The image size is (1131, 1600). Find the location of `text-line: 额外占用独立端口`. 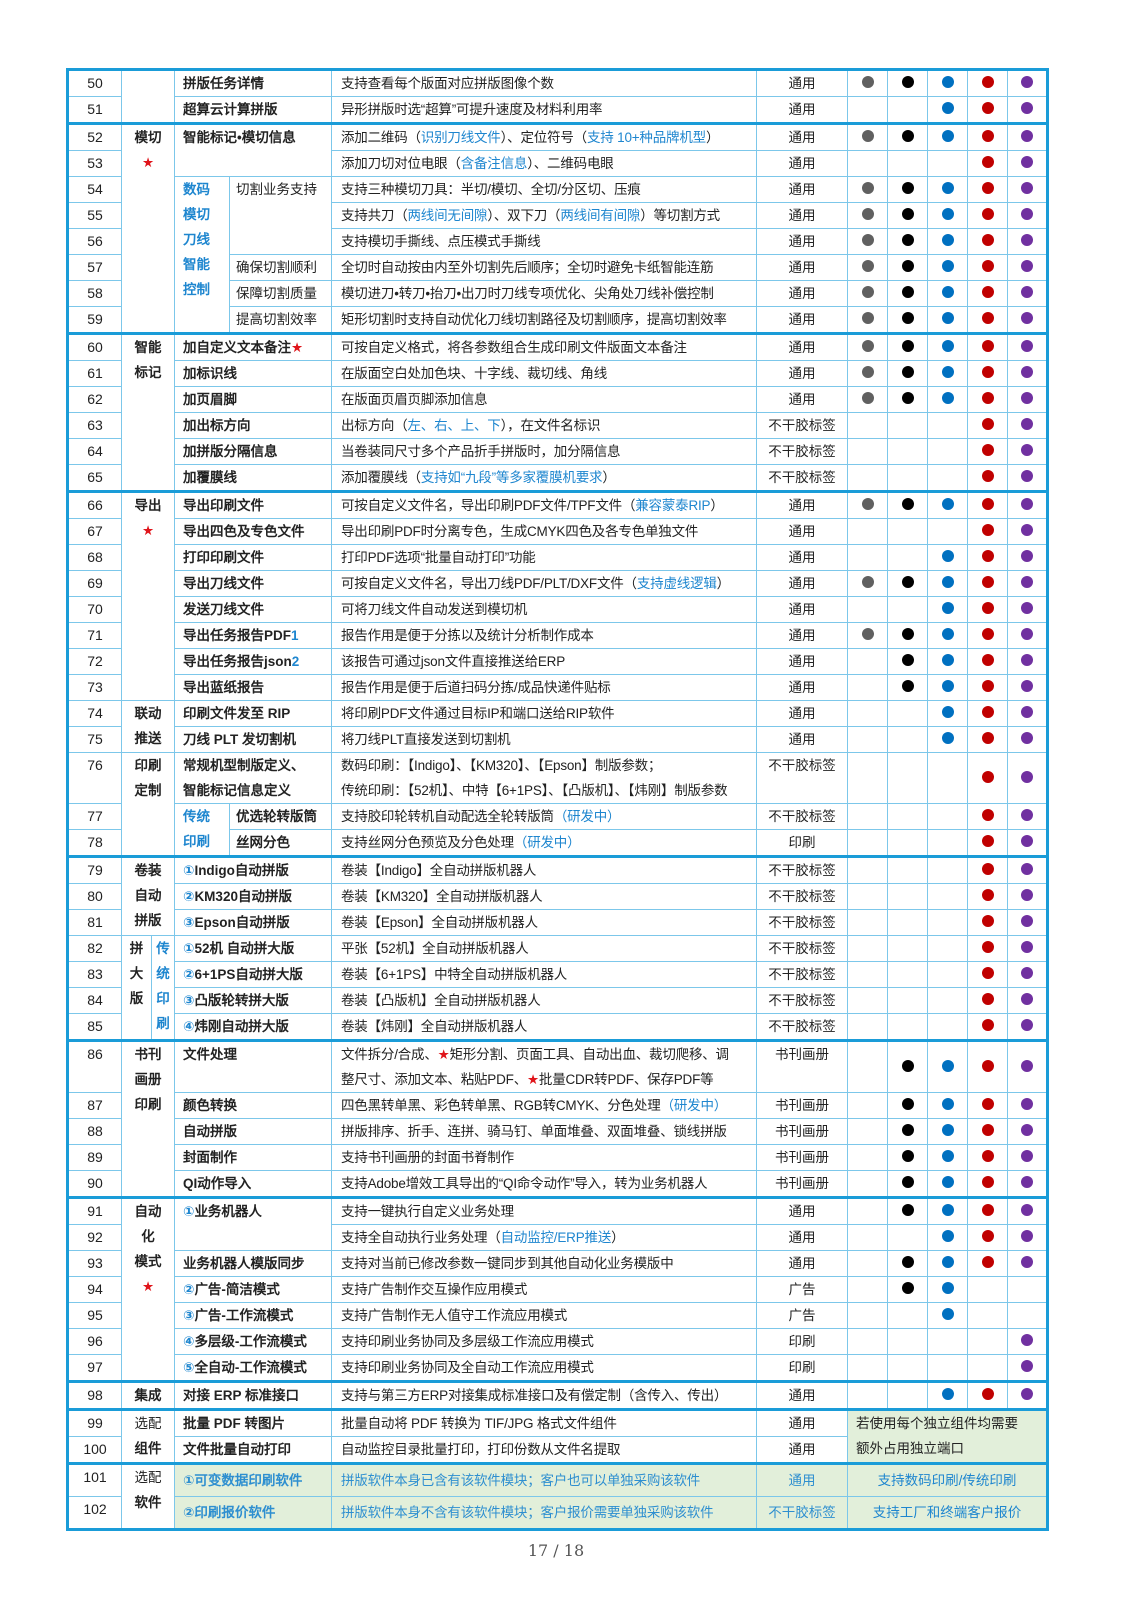

text-line: 额外占用独立端口 is located at coordinates (951, 1448).